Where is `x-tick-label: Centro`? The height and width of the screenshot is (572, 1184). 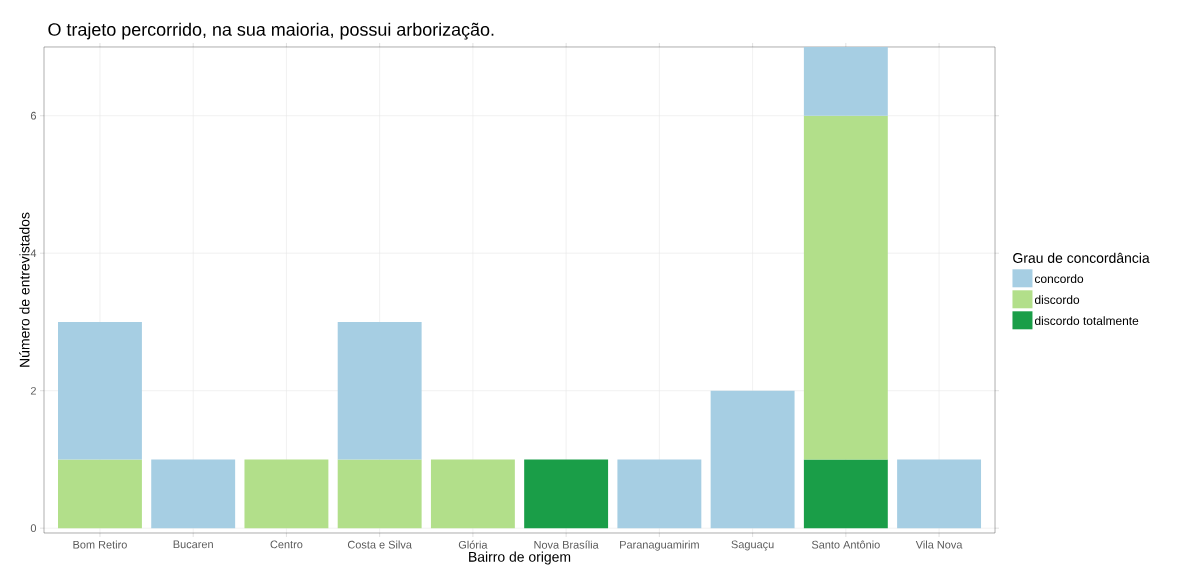 x-tick-label: Centro is located at coordinates (286, 544).